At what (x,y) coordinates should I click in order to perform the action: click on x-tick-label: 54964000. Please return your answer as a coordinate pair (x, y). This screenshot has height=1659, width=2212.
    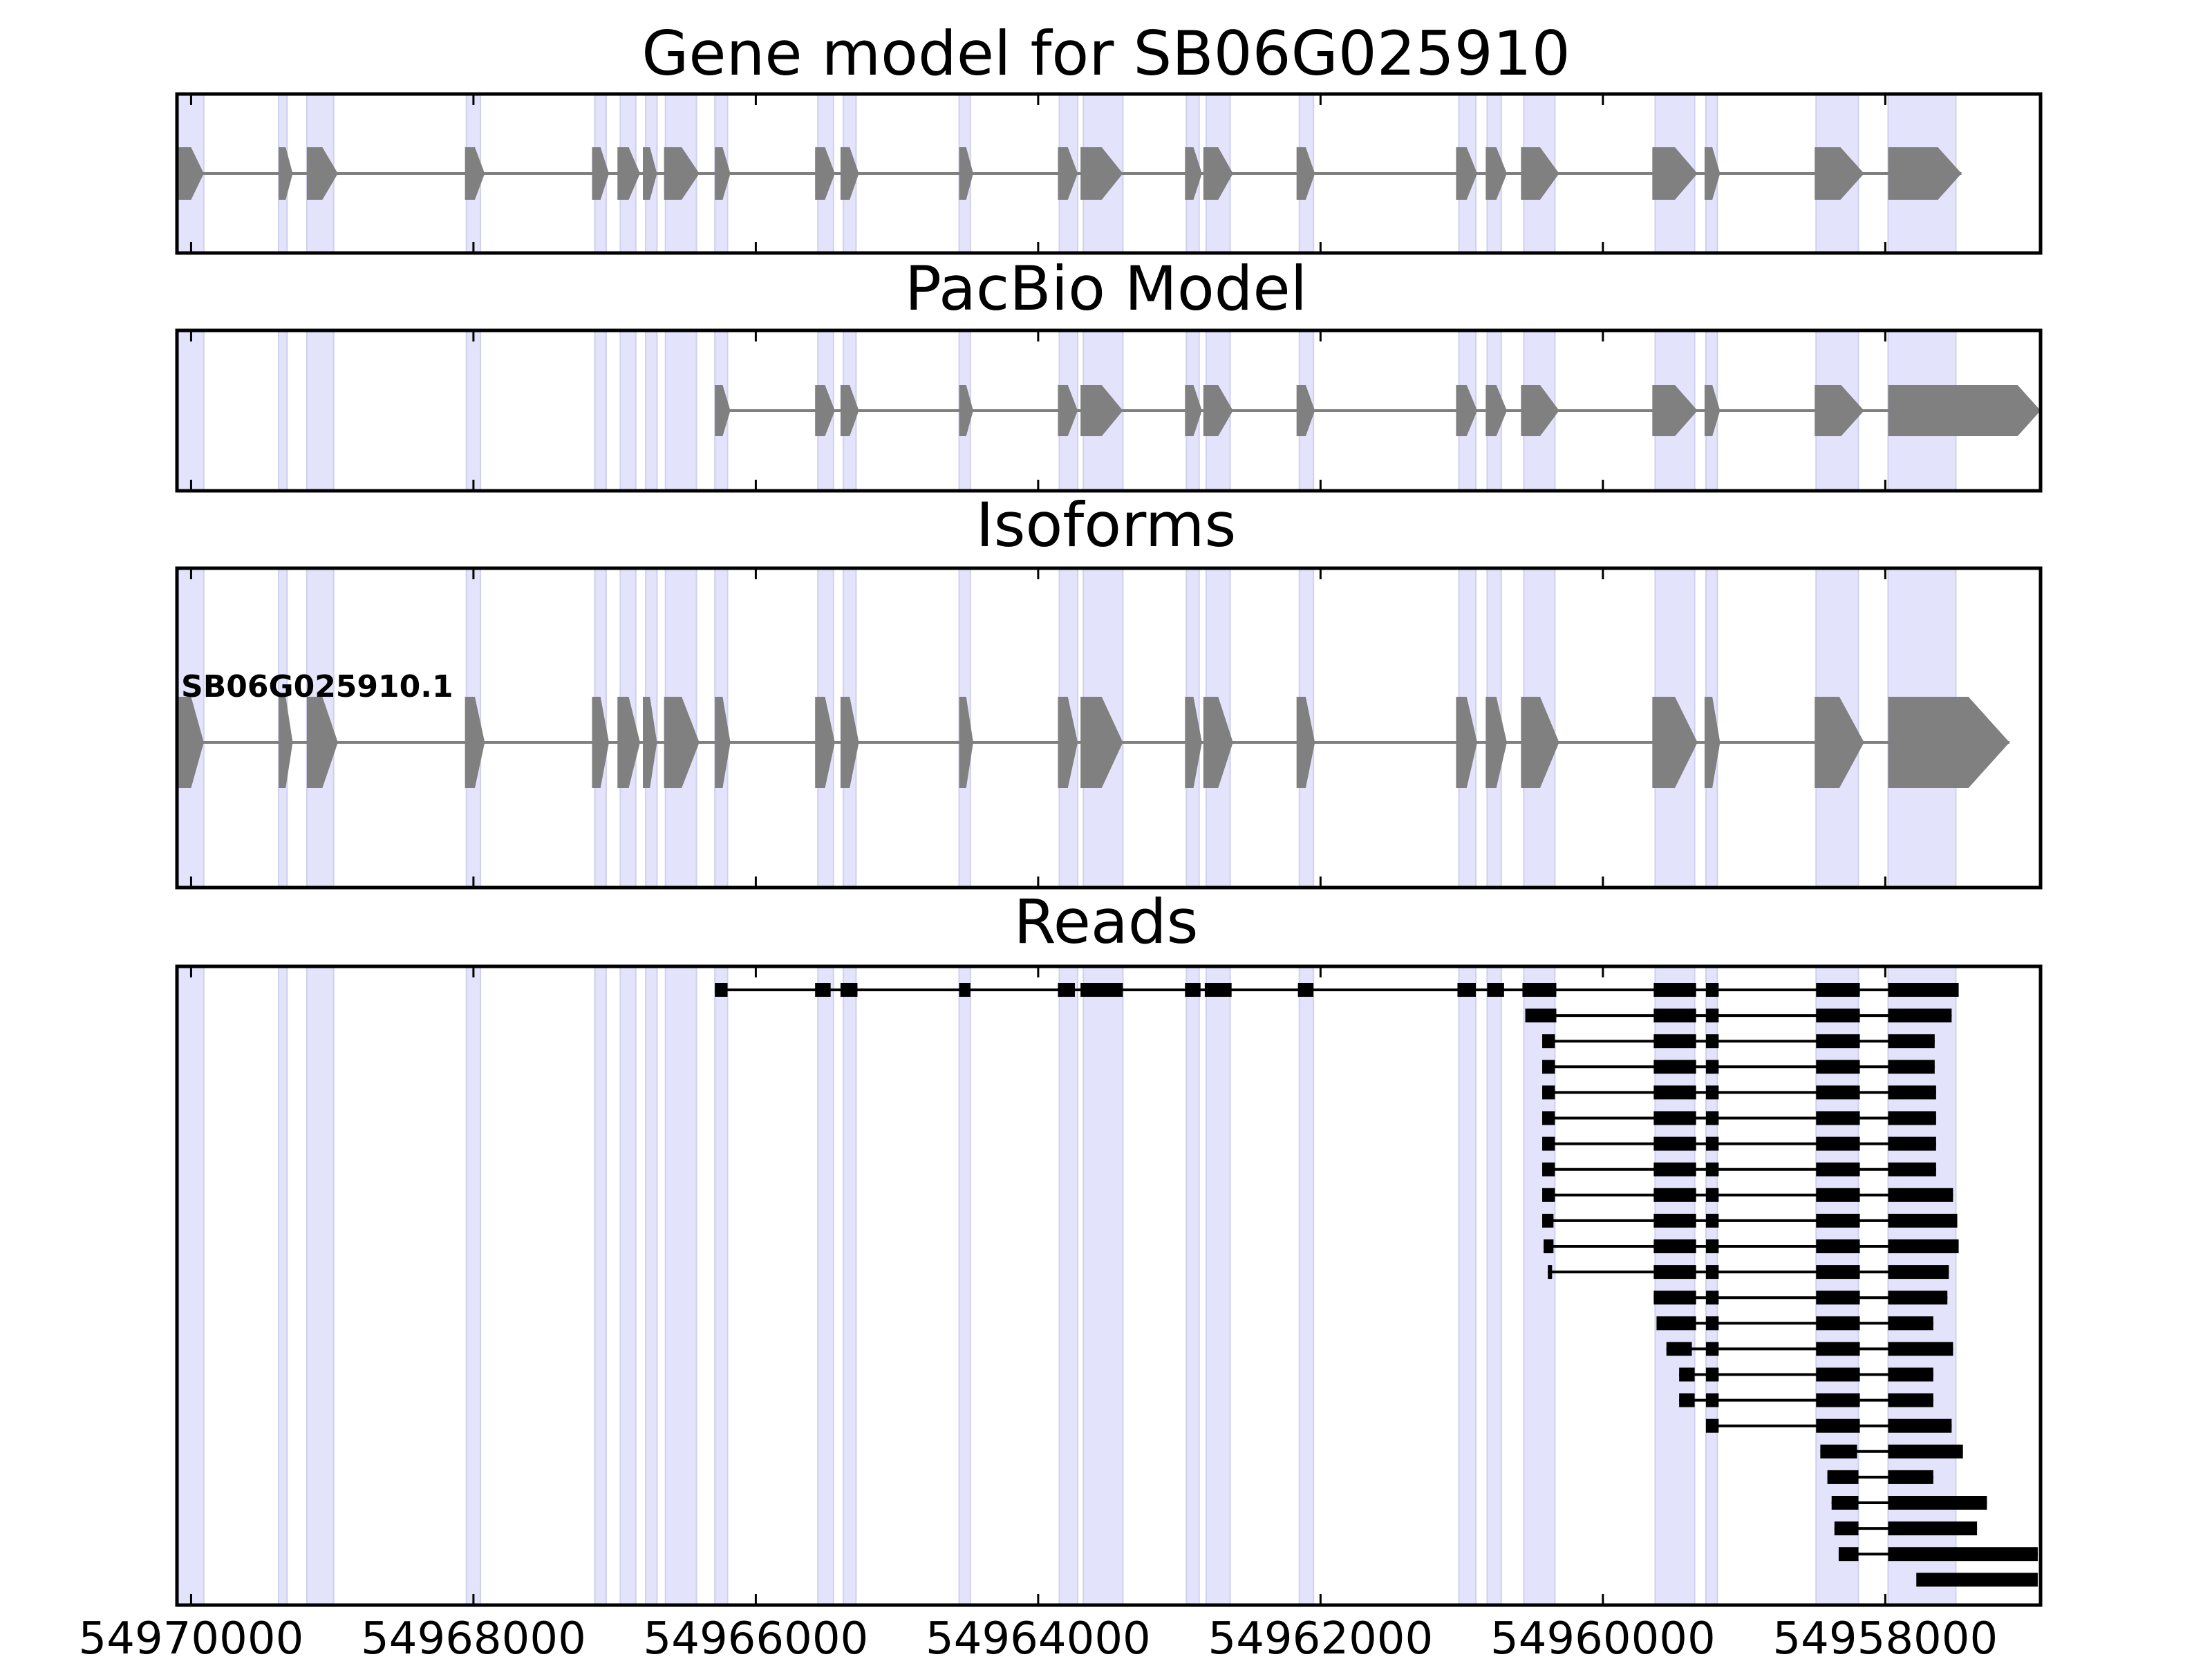
    Looking at the image, I should click on (1038, 1636).